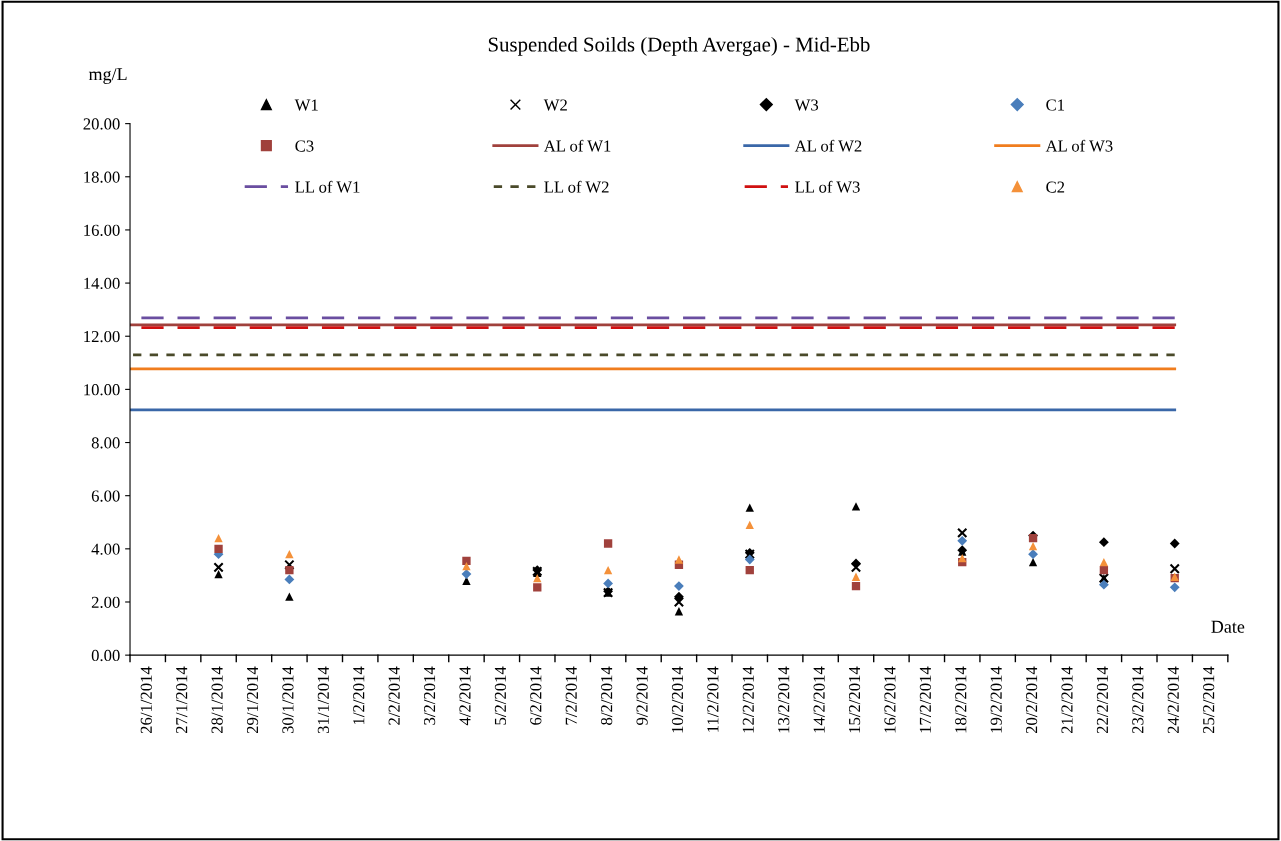 The height and width of the screenshot is (841, 1281). I want to click on x-tick-label: 4/2/2014, so click(465, 696).